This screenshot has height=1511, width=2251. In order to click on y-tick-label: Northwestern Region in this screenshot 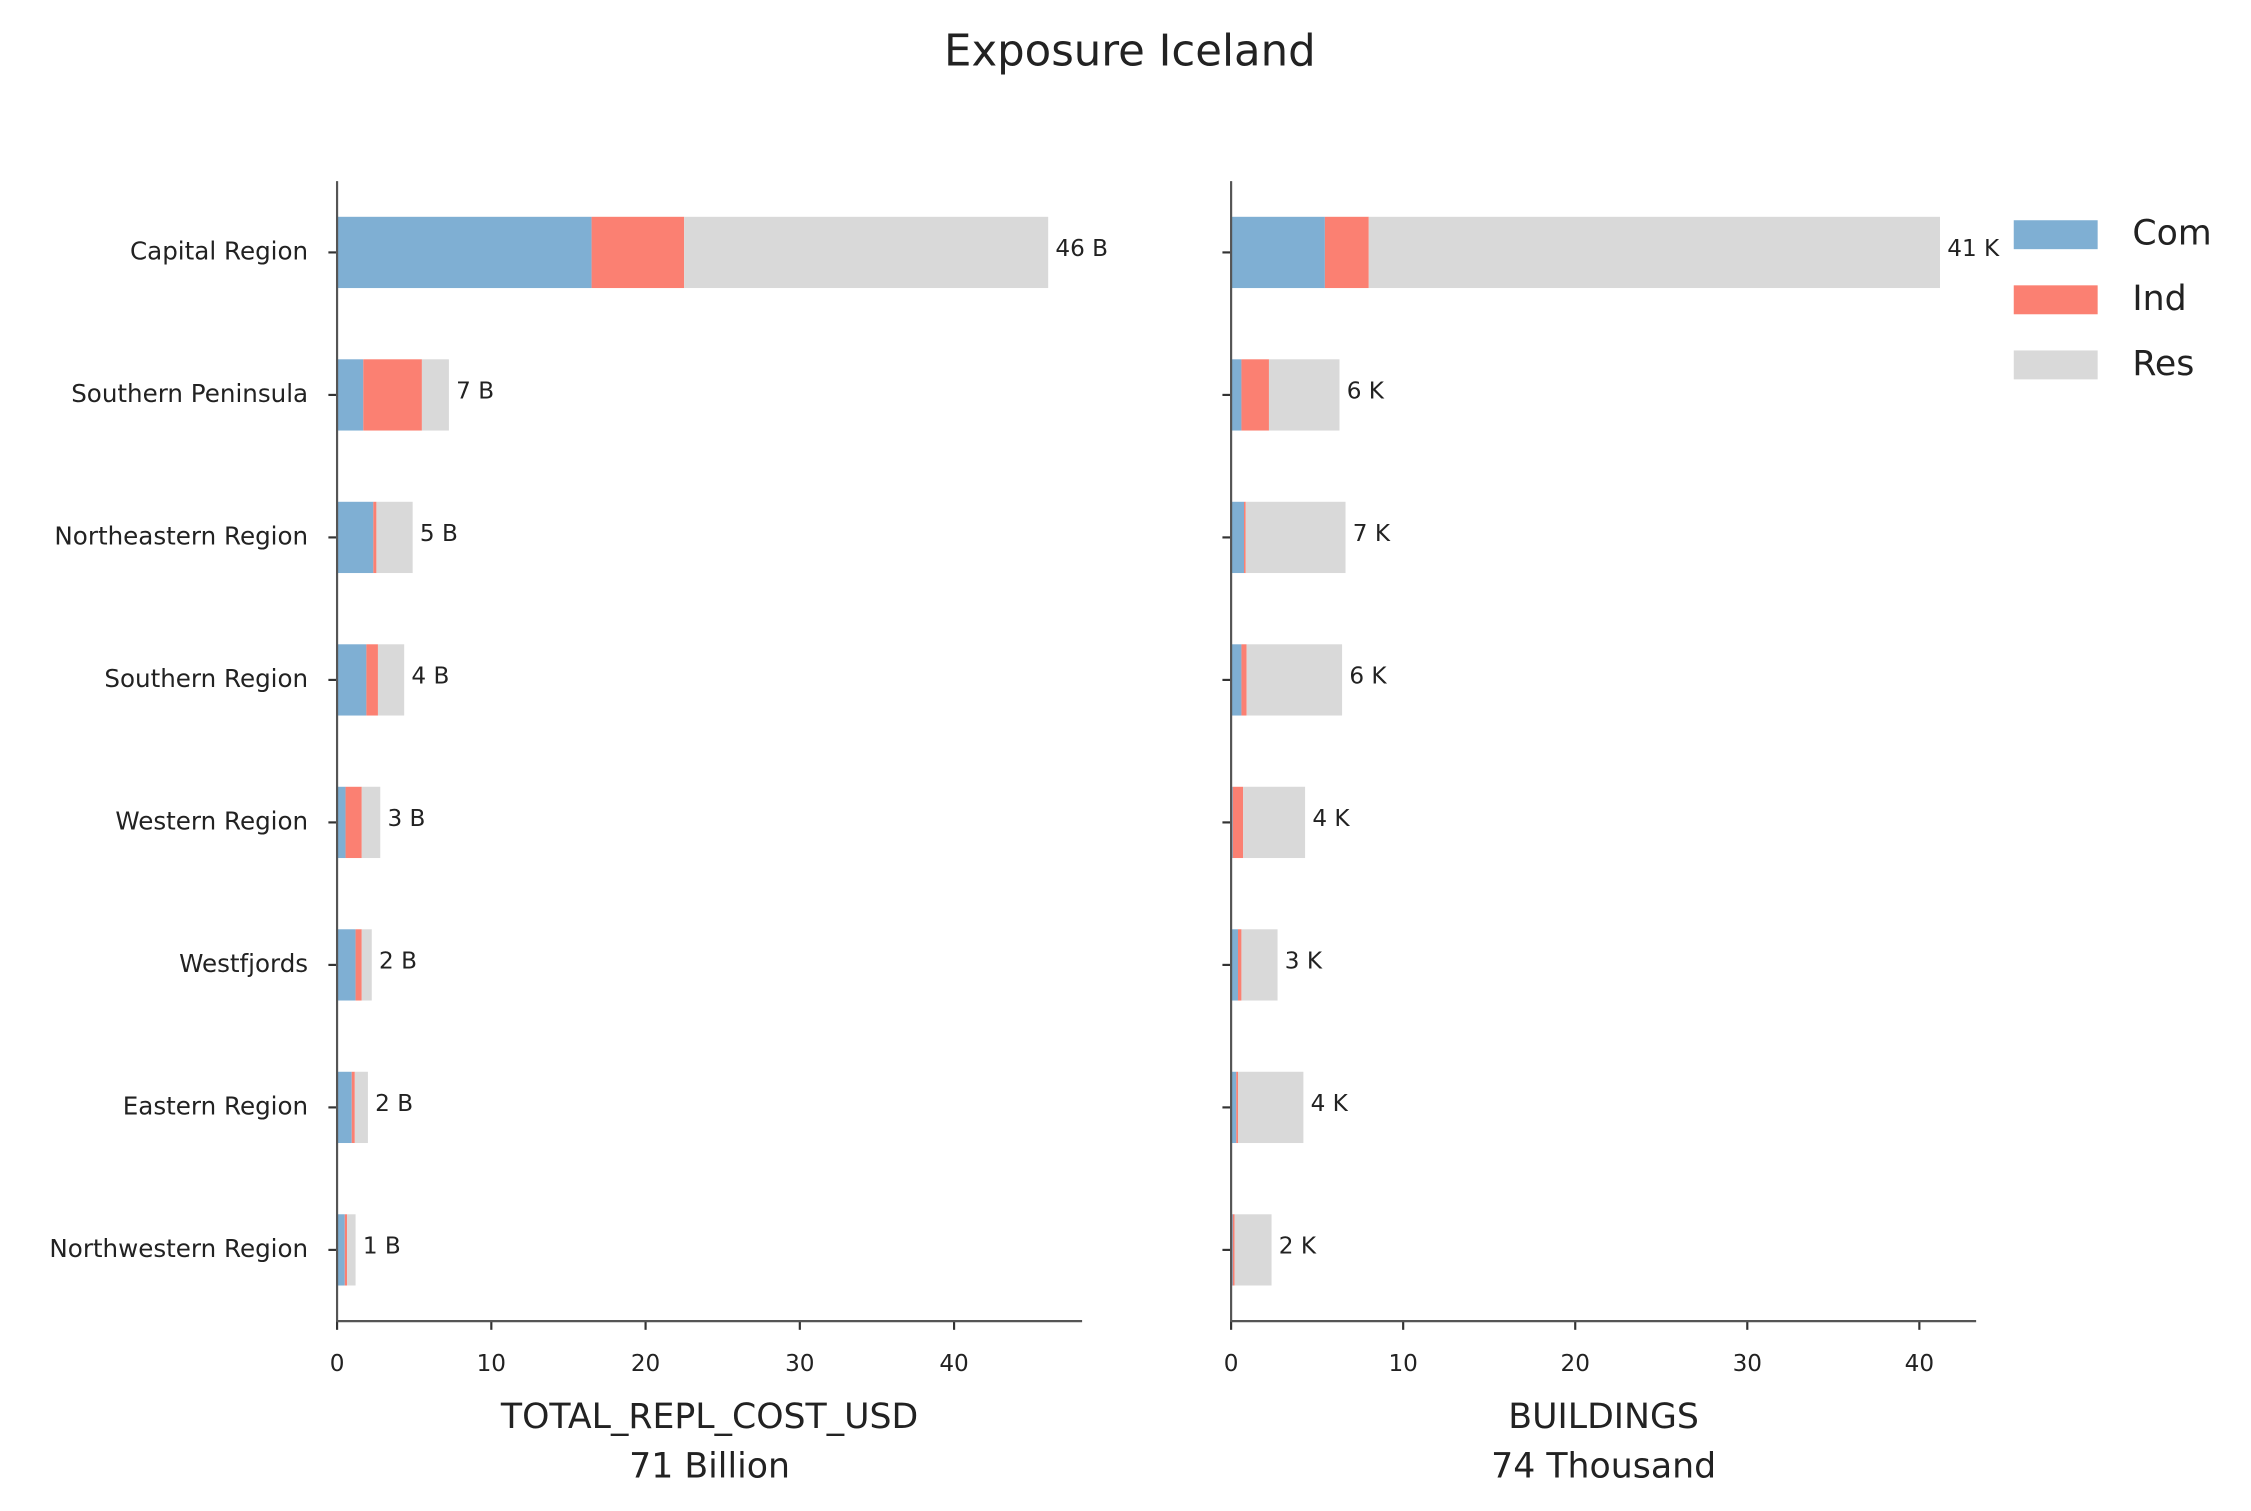, I will do `click(178, 1248)`.